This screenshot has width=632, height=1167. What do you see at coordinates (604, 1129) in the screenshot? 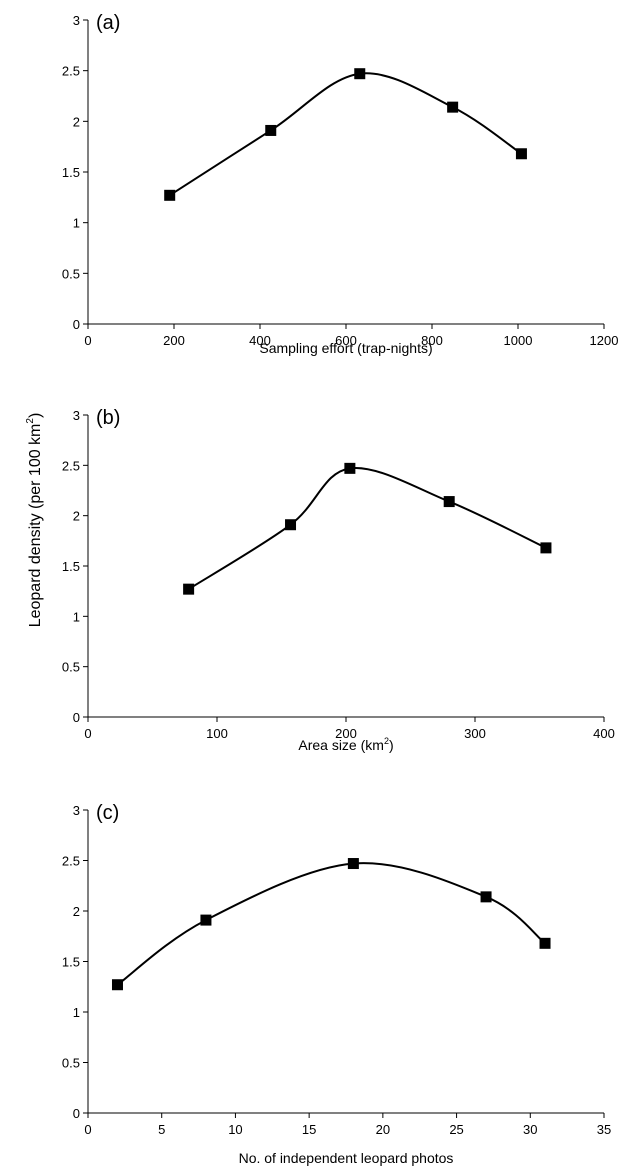
I see `x-tick-label: 35` at bounding box center [604, 1129].